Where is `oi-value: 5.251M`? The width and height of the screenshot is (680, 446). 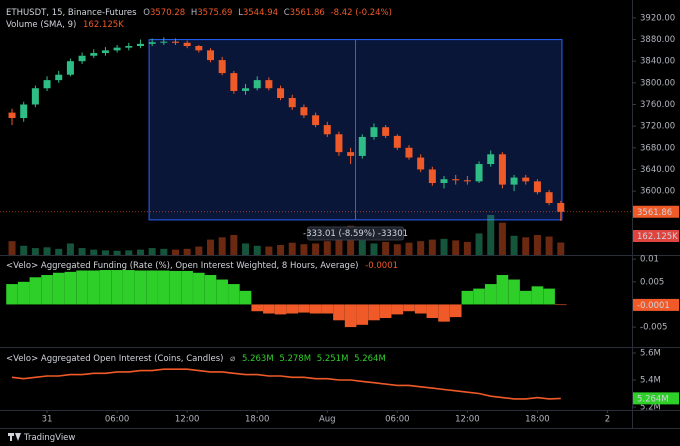
oi-value: 5.251M is located at coordinates (333, 359).